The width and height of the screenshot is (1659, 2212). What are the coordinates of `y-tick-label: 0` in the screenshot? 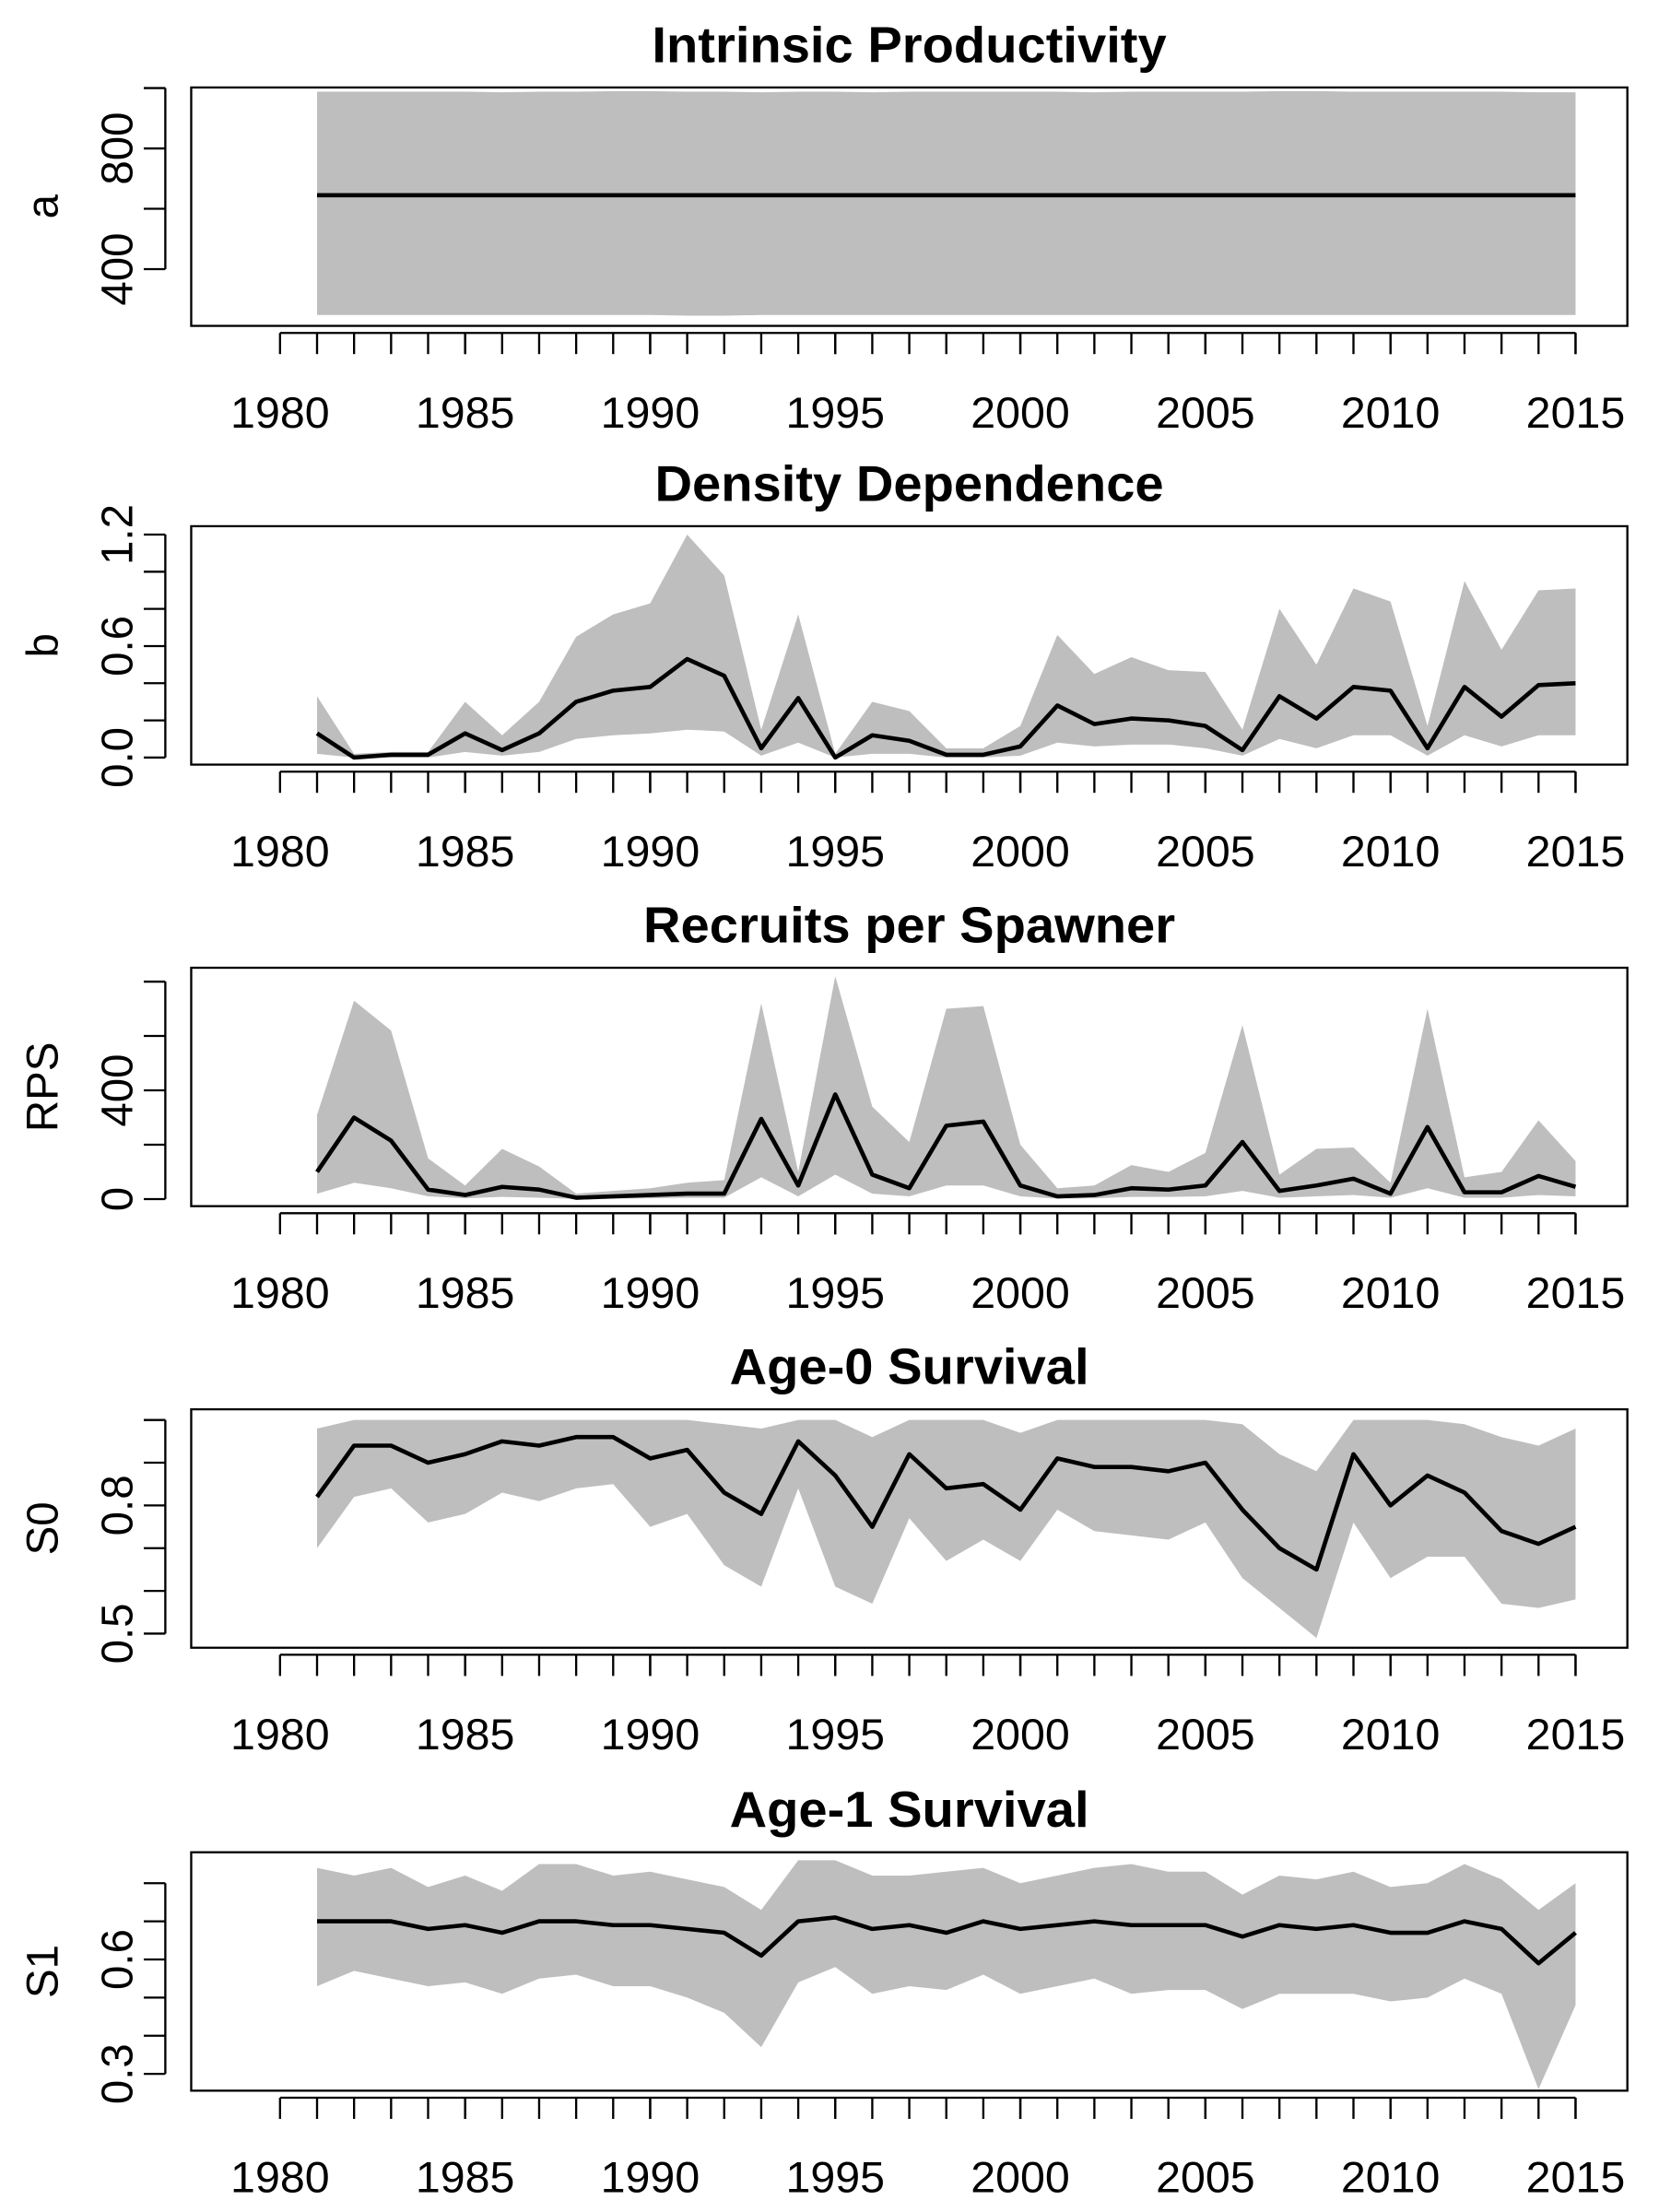 It's located at (117, 1199).